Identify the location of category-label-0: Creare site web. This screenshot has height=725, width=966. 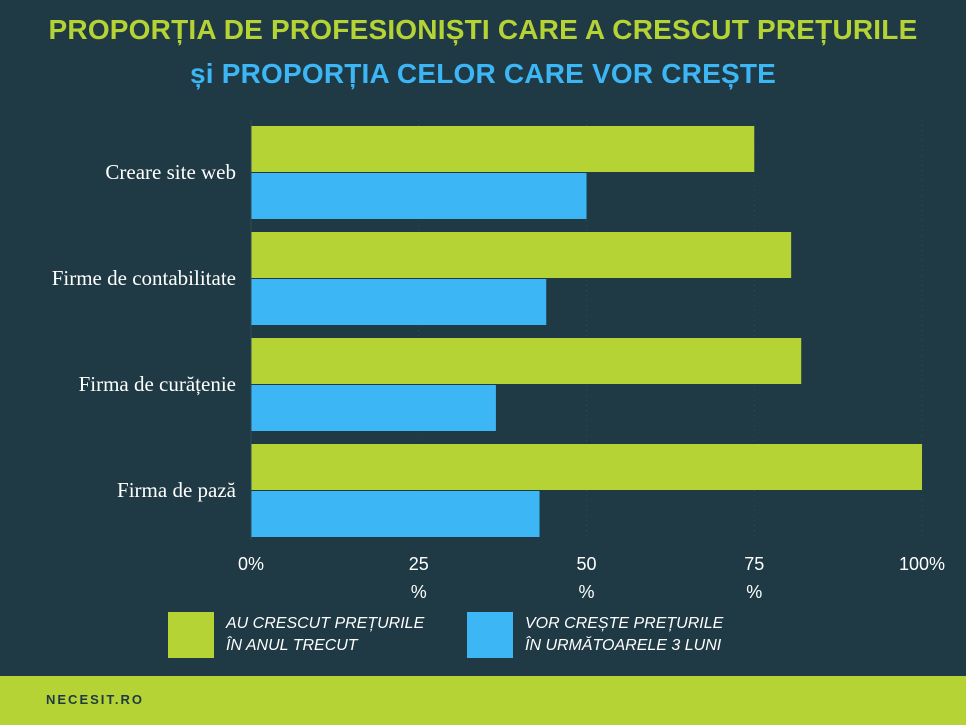
(170, 172).